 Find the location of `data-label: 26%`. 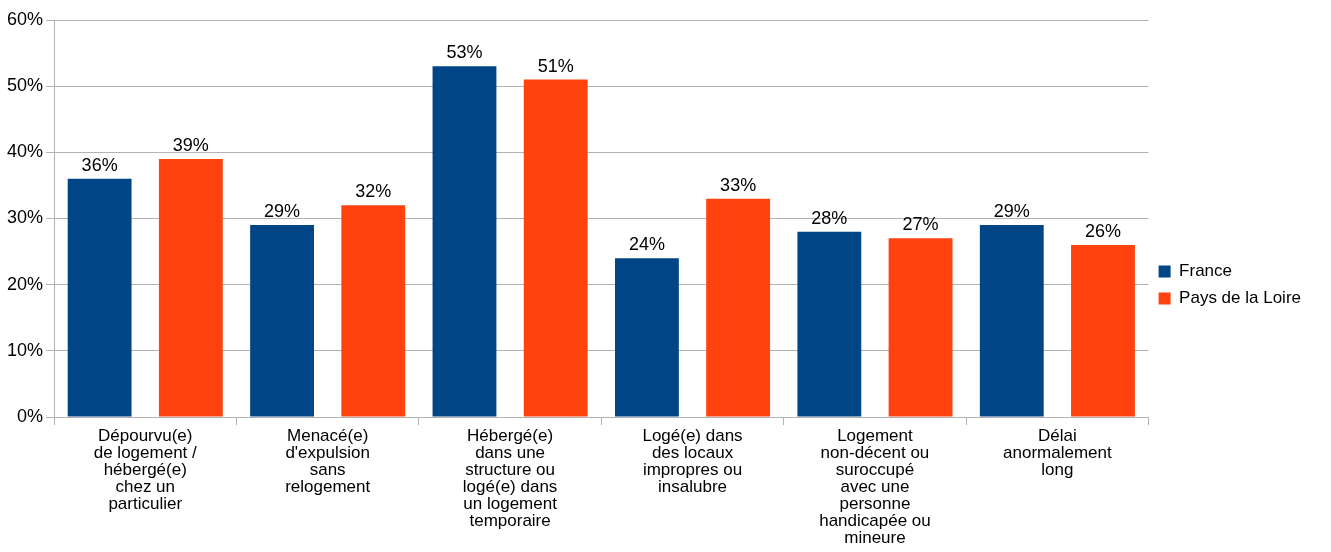

data-label: 26% is located at coordinates (1102, 230).